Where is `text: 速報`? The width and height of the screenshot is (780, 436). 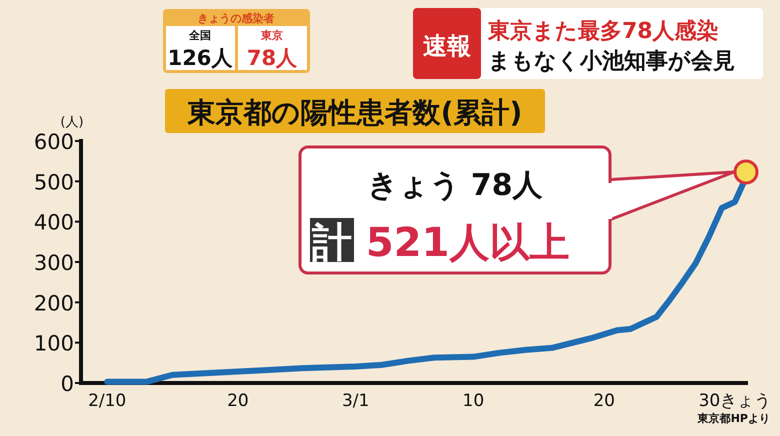
text: 速報 is located at coordinates (447, 46).